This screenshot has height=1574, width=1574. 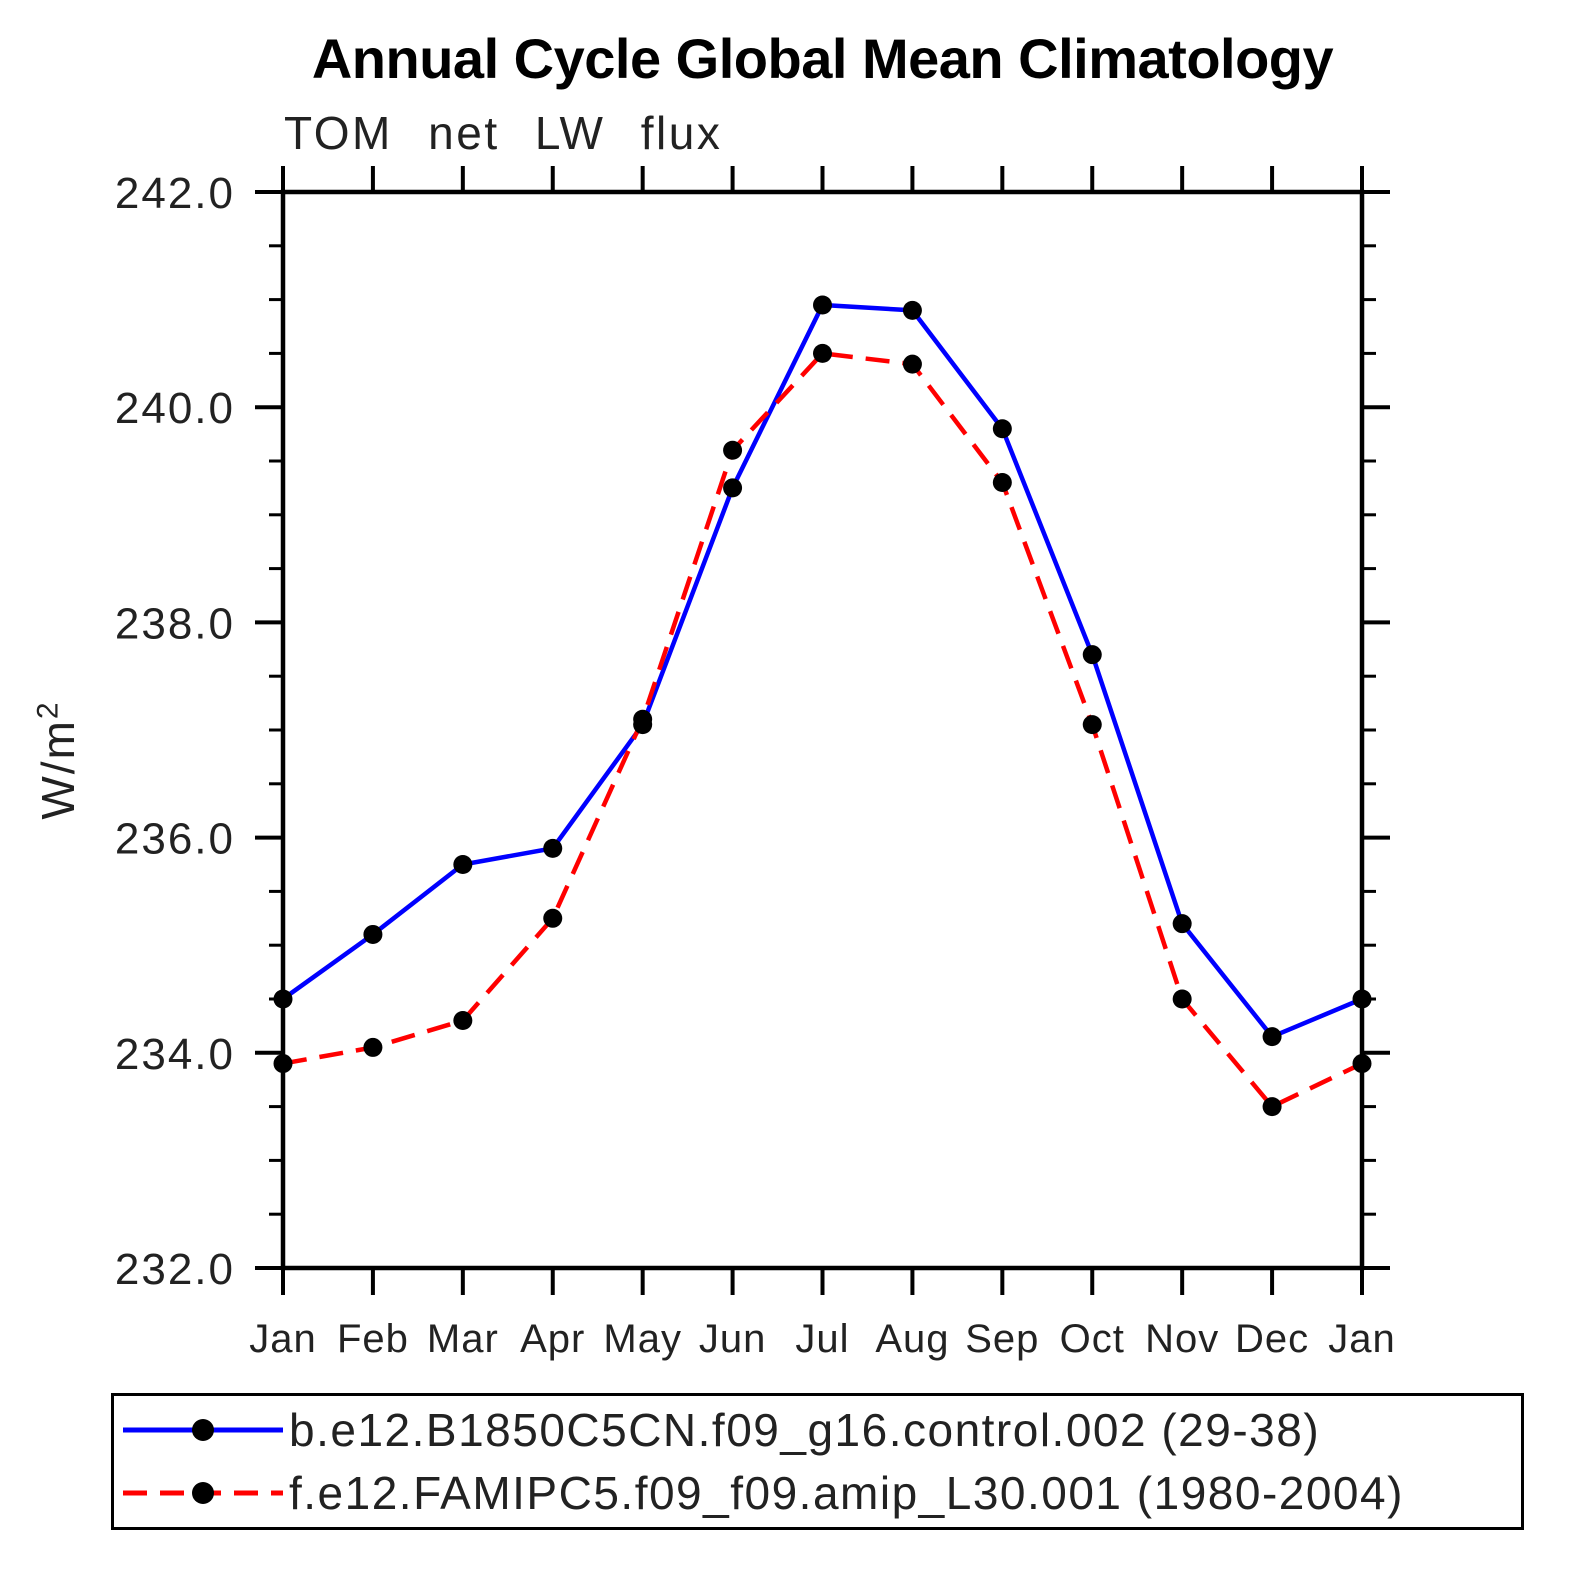 What do you see at coordinates (733, 1339) in the screenshot?
I see `x-tick-label: Jun` at bounding box center [733, 1339].